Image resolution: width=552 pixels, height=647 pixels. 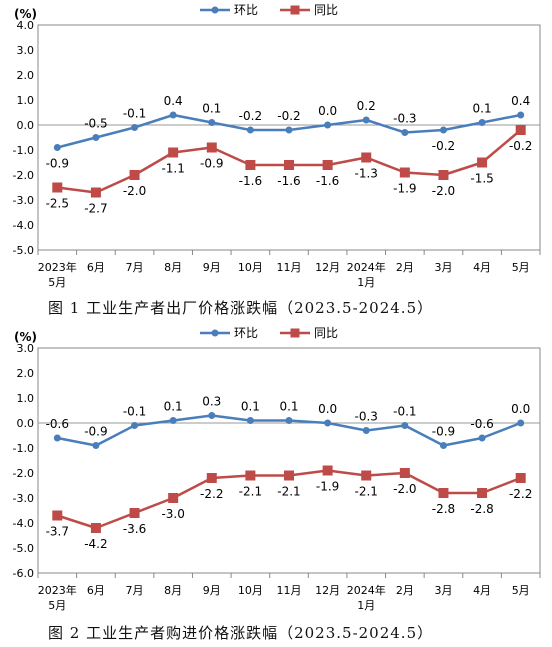 What do you see at coordinates (96, 267) in the screenshot?
I see `chart-1-x-tick-label: 6月` at bounding box center [96, 267].